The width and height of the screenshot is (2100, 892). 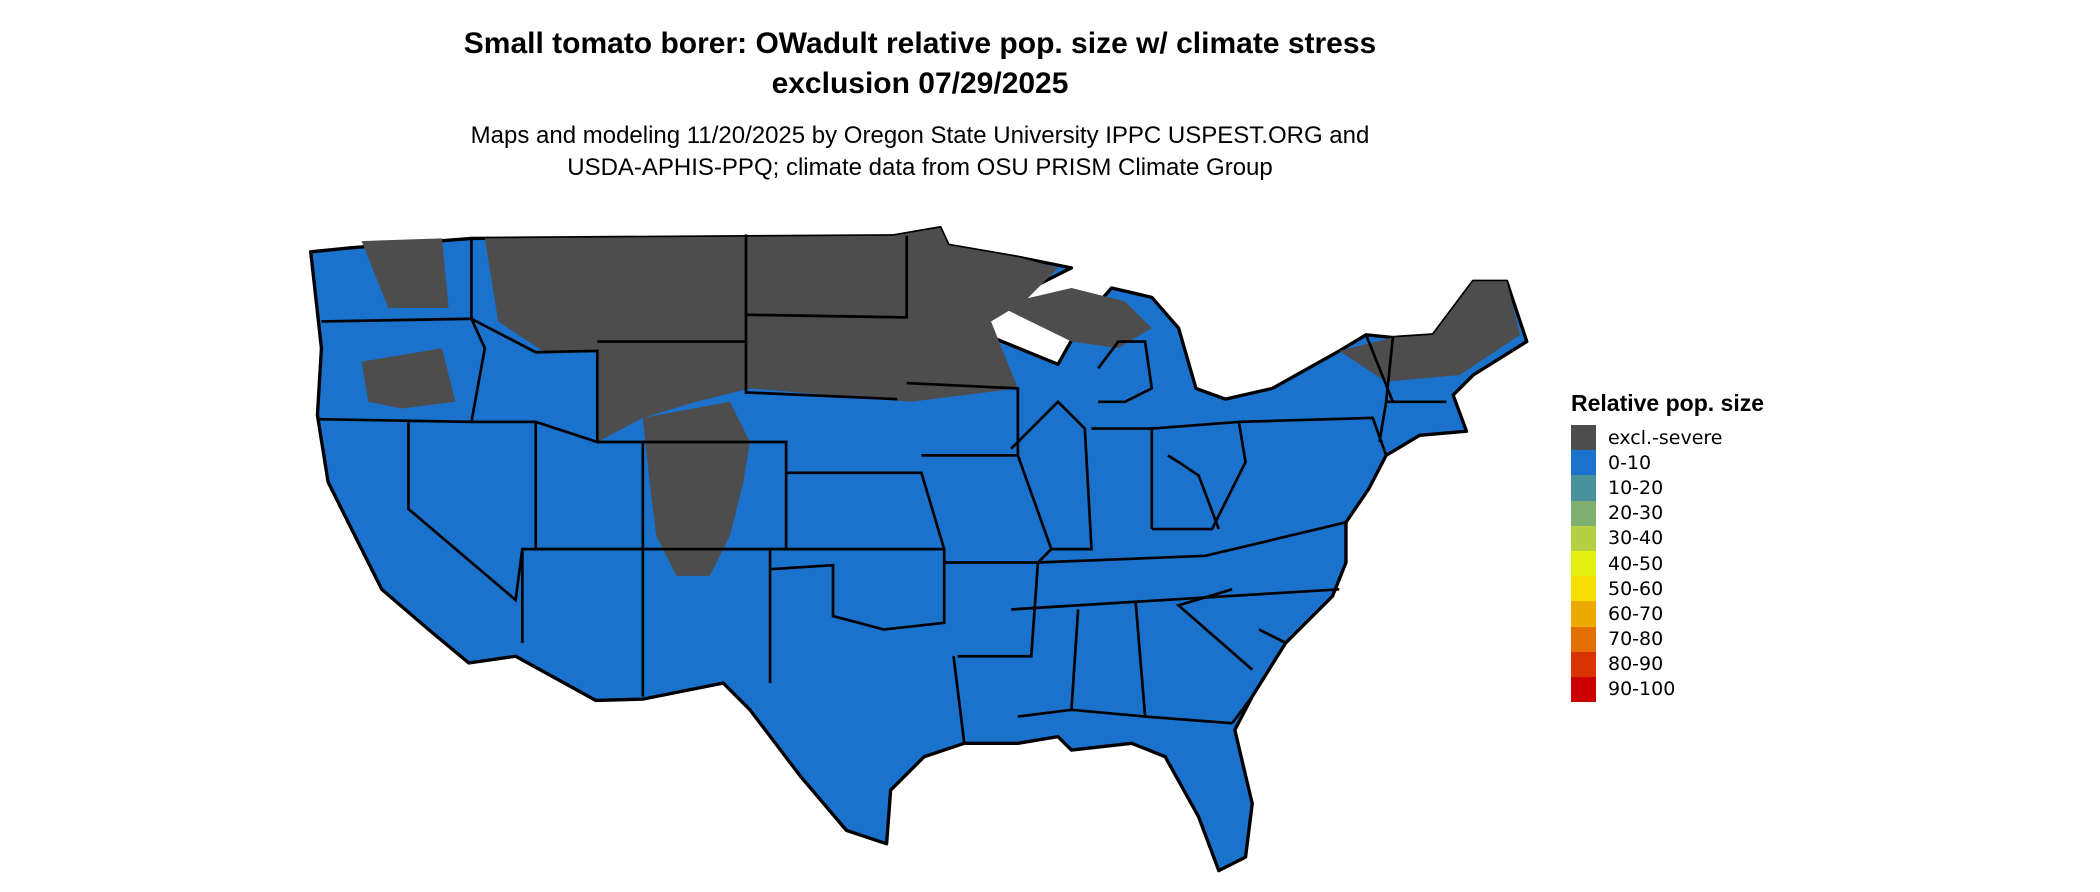 What do you see at coordinates (1667, 463) in the screenshot?
I see `legend-item: 0-10` at bounding box center [1667, 463].